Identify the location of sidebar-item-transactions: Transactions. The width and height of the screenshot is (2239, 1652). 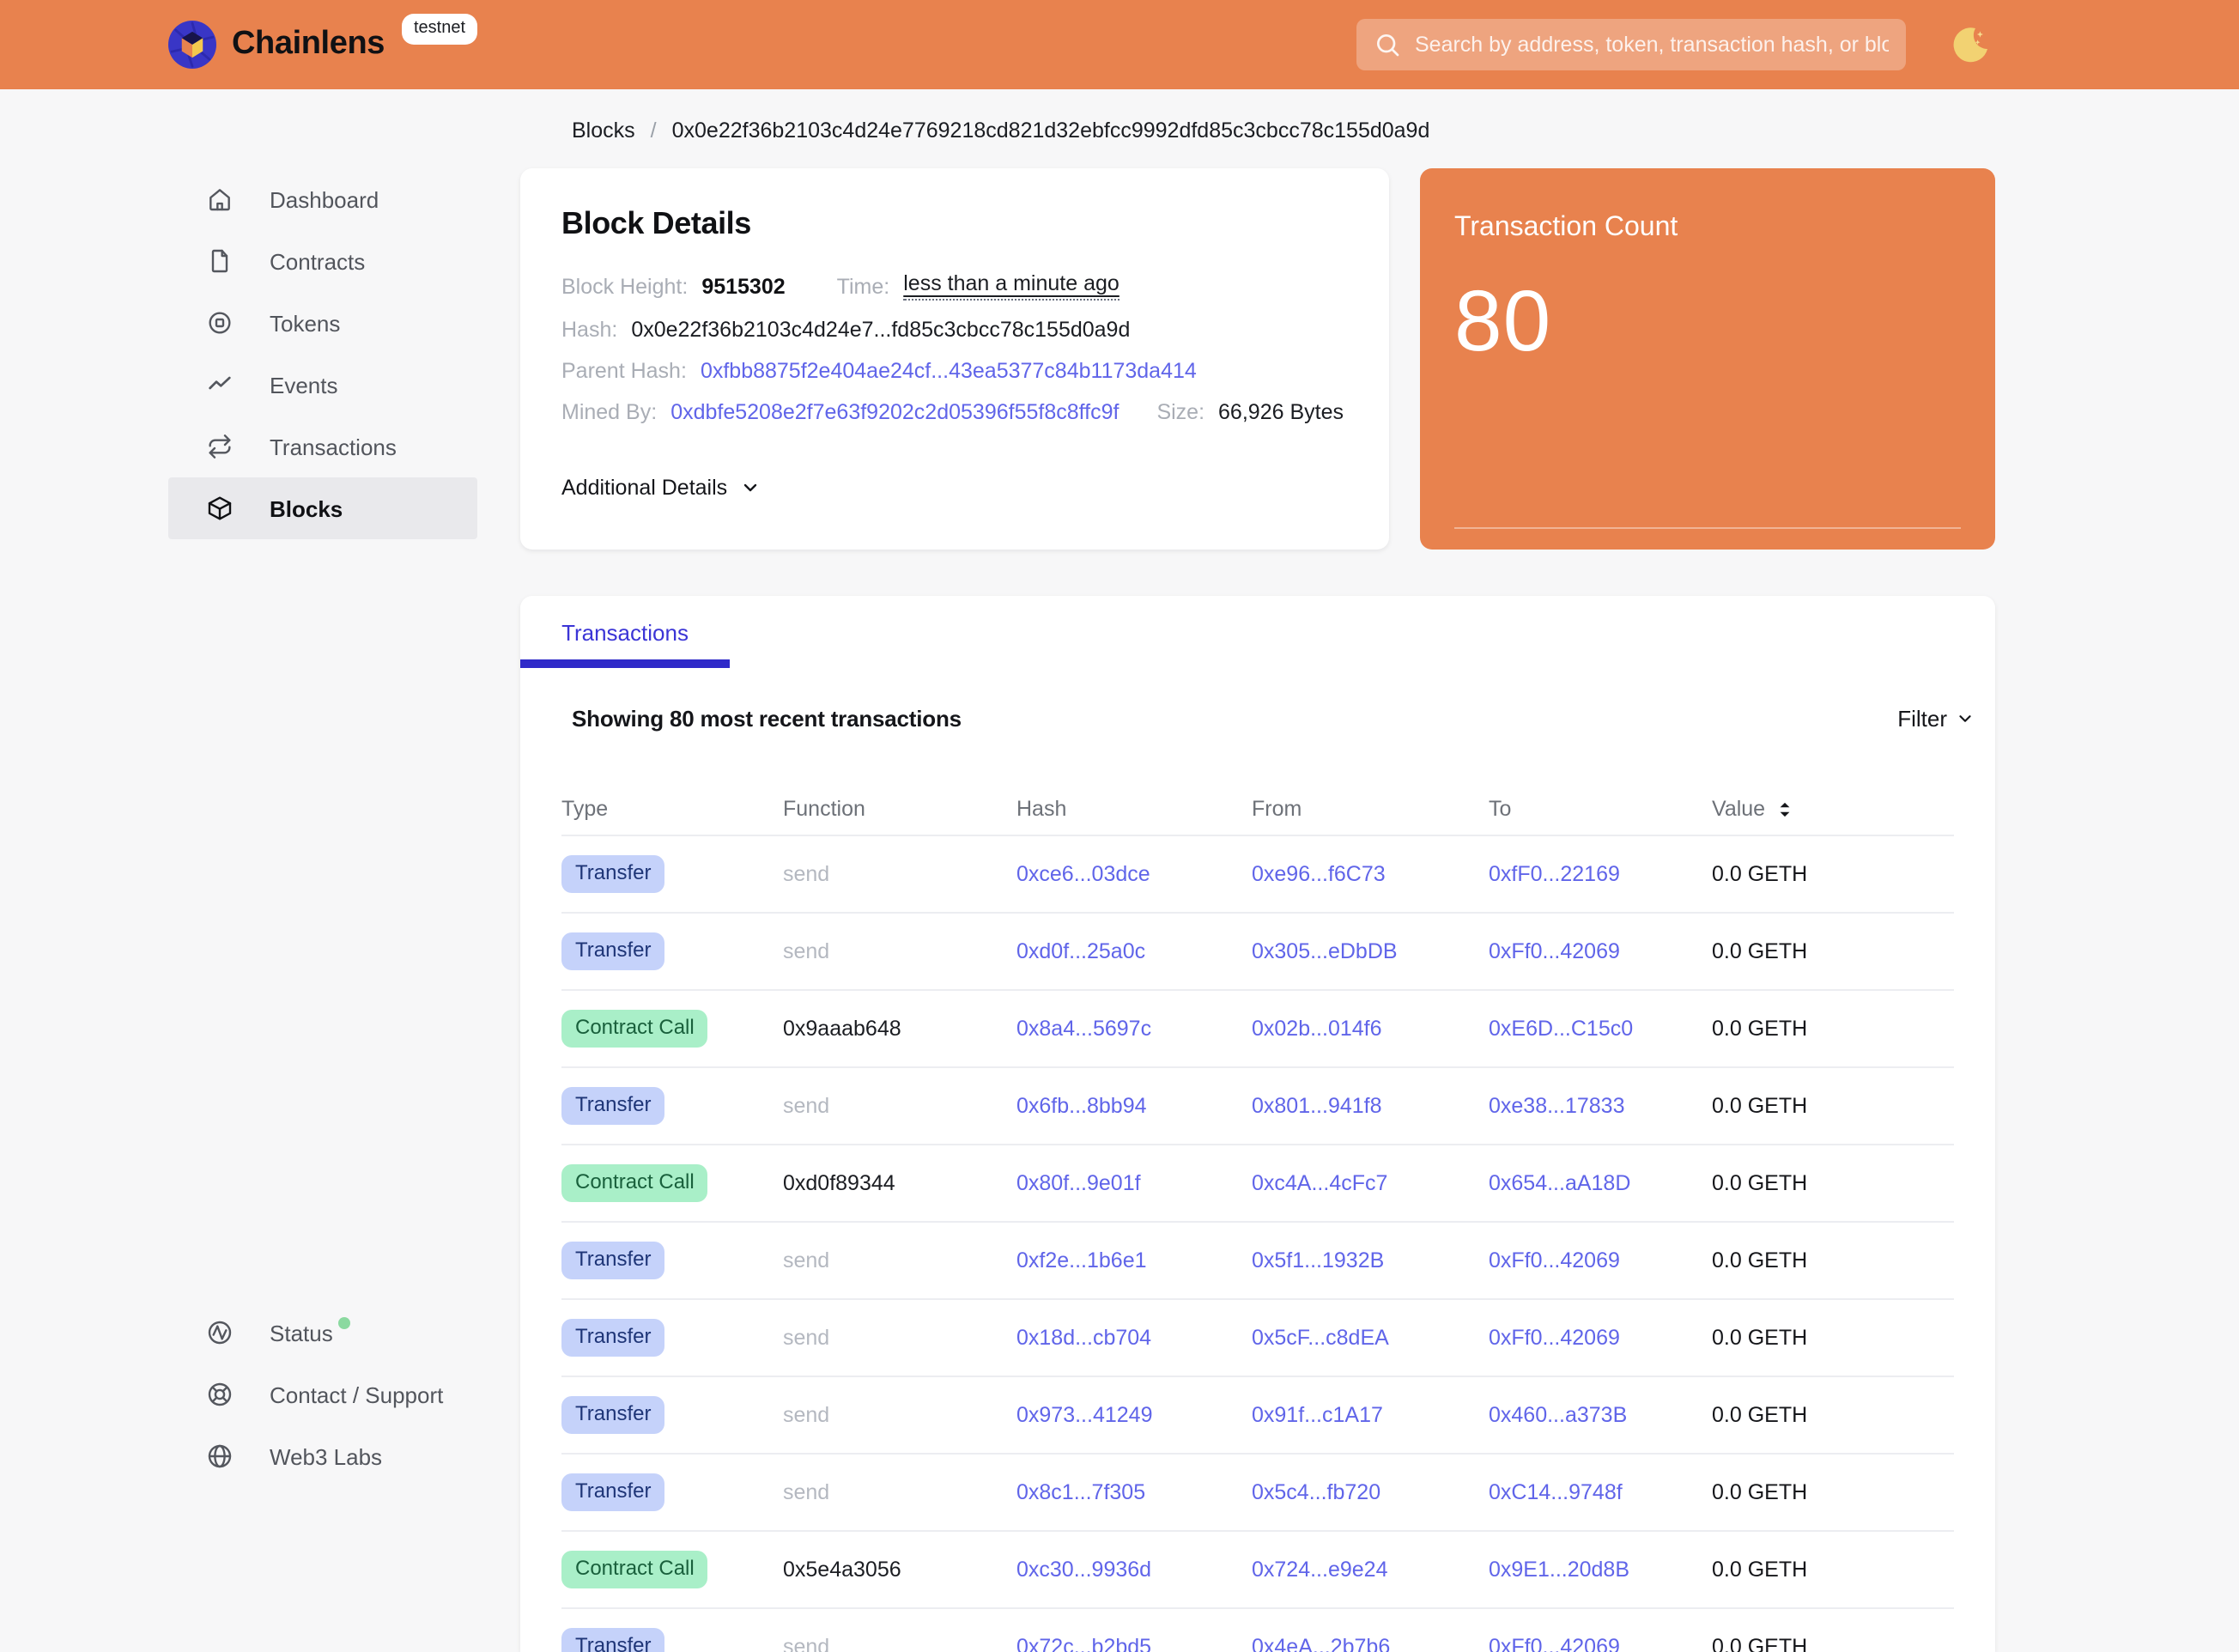
(322, 446).